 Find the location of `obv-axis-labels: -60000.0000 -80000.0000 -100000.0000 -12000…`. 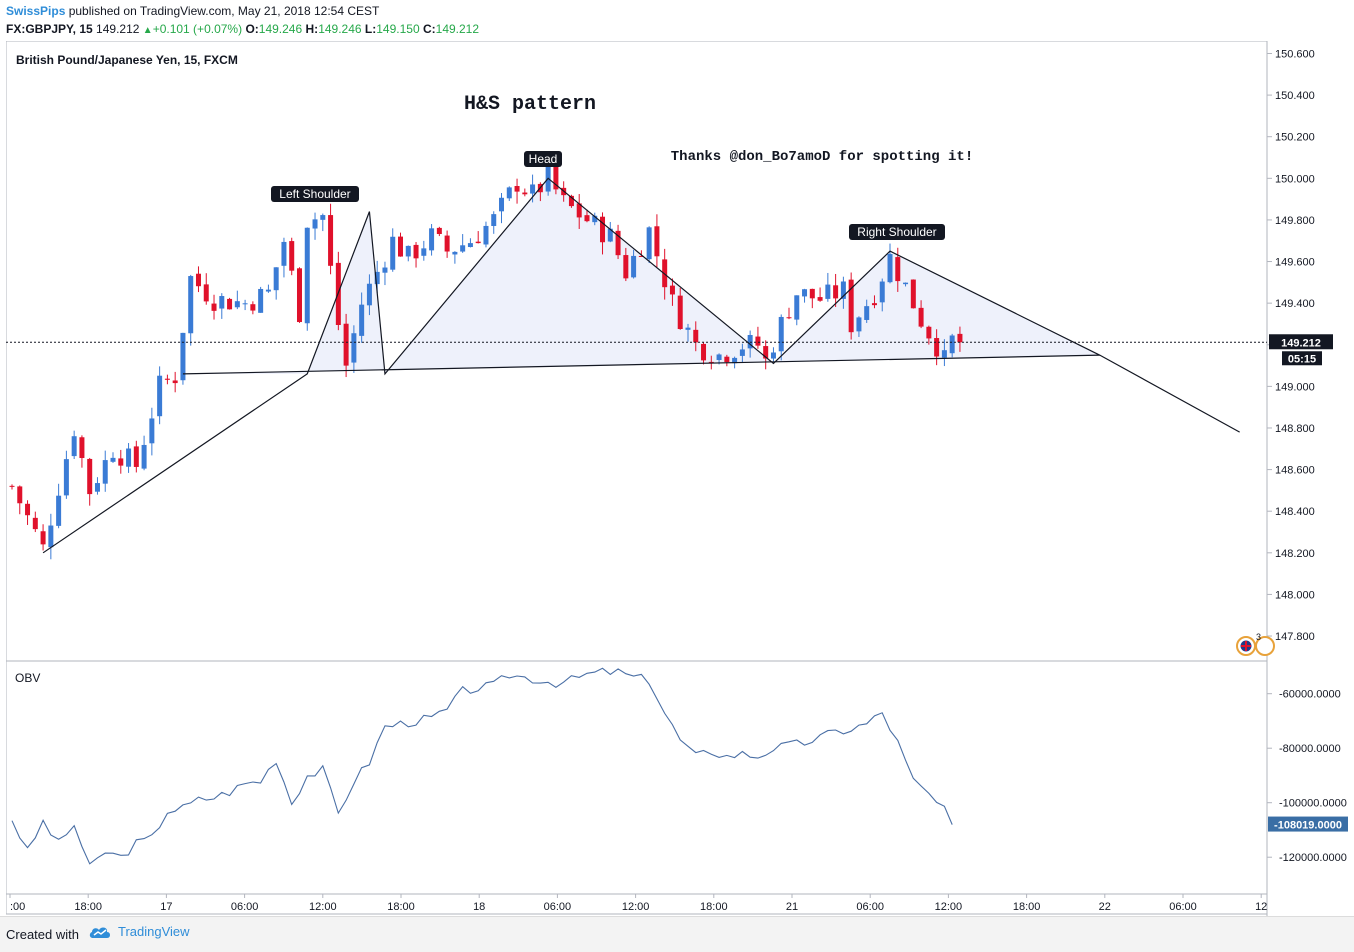

obv-axis-labels: -60000.0000 -80000.0000 -100000.0000 -12000… is located at coordinates (1307, 776).